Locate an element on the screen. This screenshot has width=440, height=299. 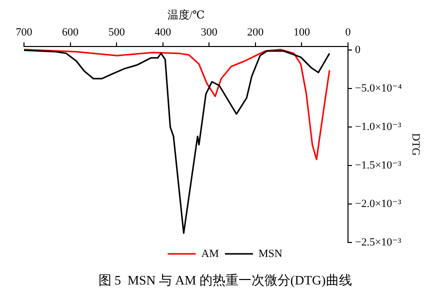
y-tick-label: −5.0×10⁻⁴ is located at coordinates (378, 88).